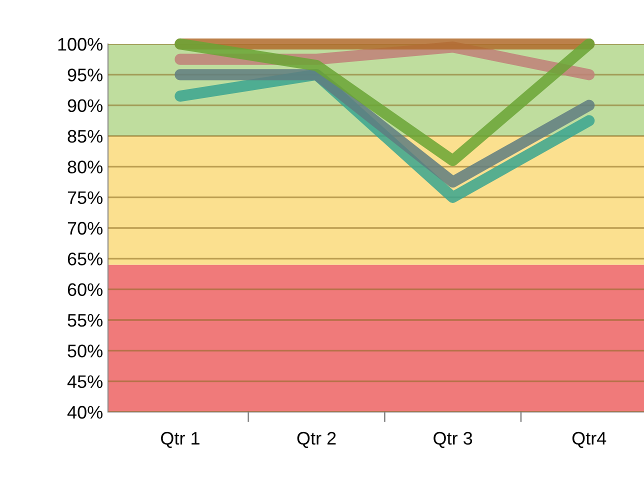  What do you see at coordinates (85, 105) in the screenshot?
I see `y-tick-label: 90%` at bounding box center [85, 105].